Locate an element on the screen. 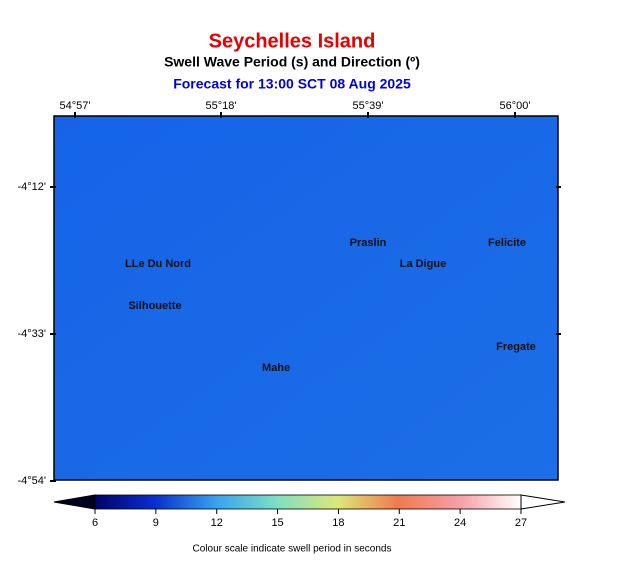  colorbar-tick-label: 9 is located at coordinates (156, 523).